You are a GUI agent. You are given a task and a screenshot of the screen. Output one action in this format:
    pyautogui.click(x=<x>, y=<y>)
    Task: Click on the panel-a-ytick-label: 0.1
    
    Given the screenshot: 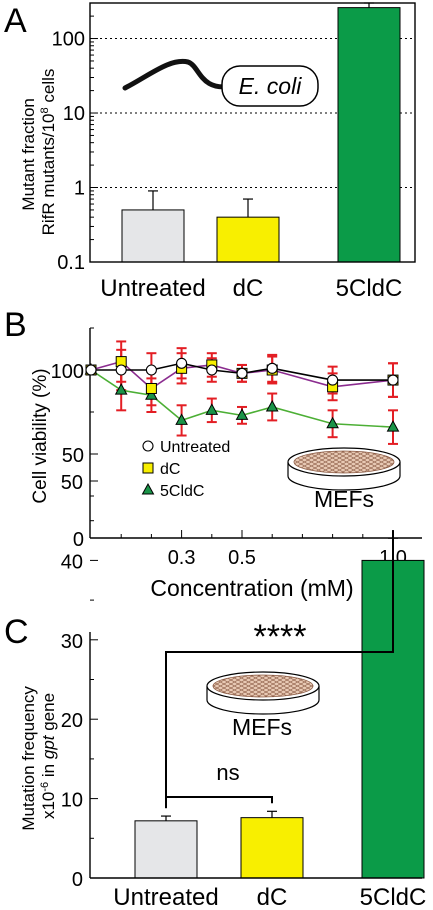 What is the action you would take?
    pyautogui.click(x=71, y=263)
    